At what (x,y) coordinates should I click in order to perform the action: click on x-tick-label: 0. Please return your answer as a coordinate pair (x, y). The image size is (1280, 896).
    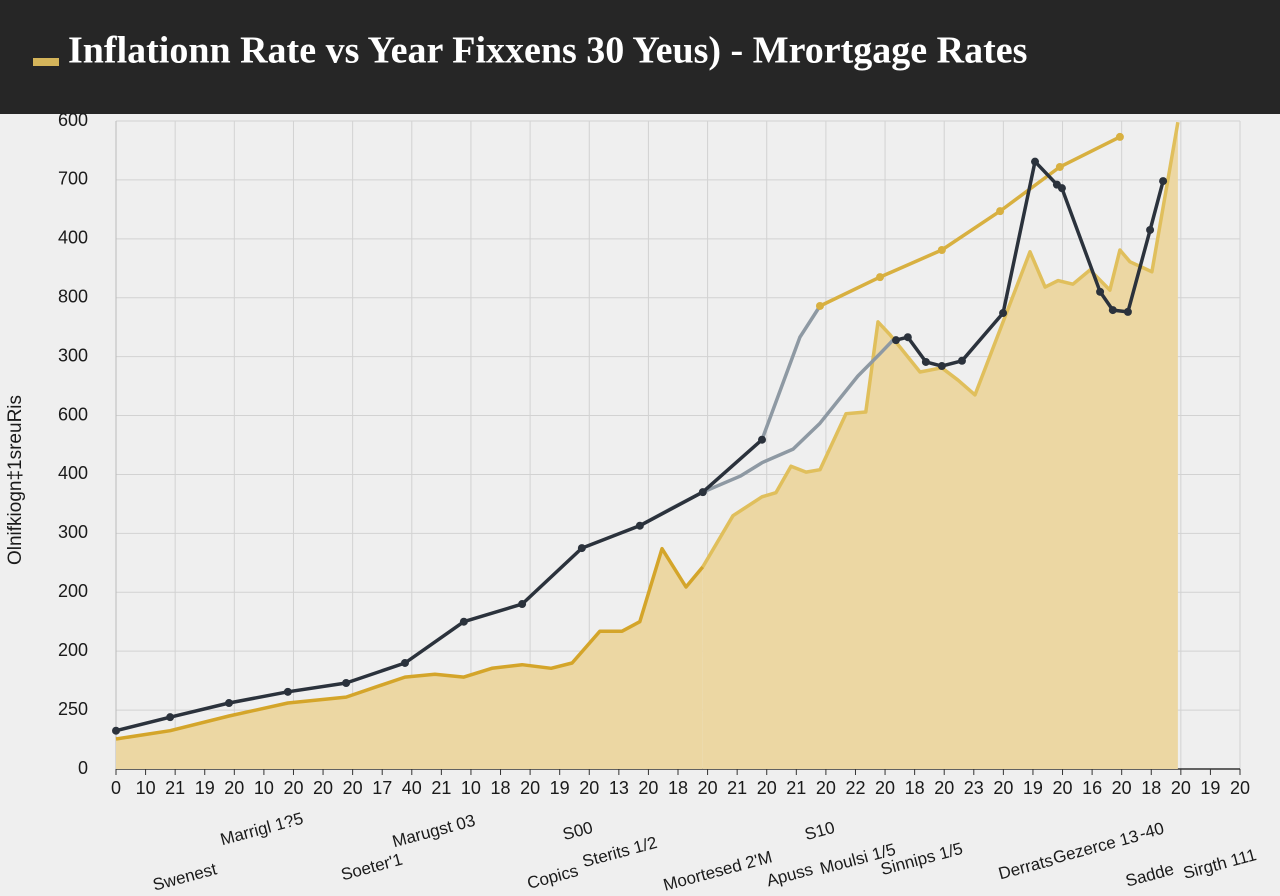
    Looking at the image, I should click on (116, 788).